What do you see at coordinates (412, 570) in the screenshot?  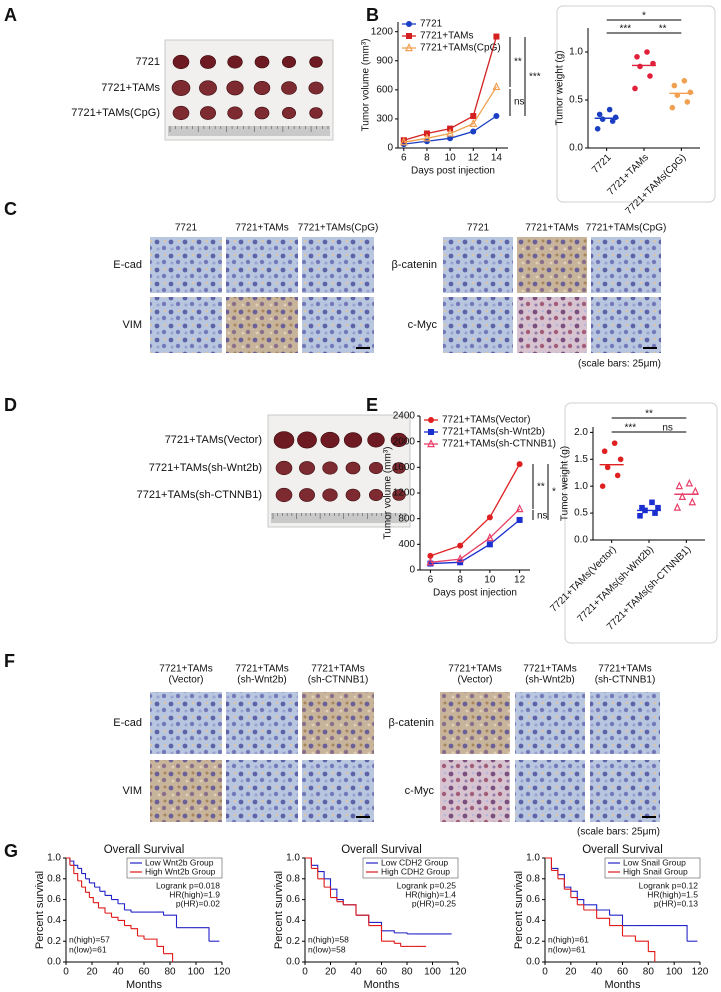 I see `y-tick-label: 0` at bounding box center [412, 570].